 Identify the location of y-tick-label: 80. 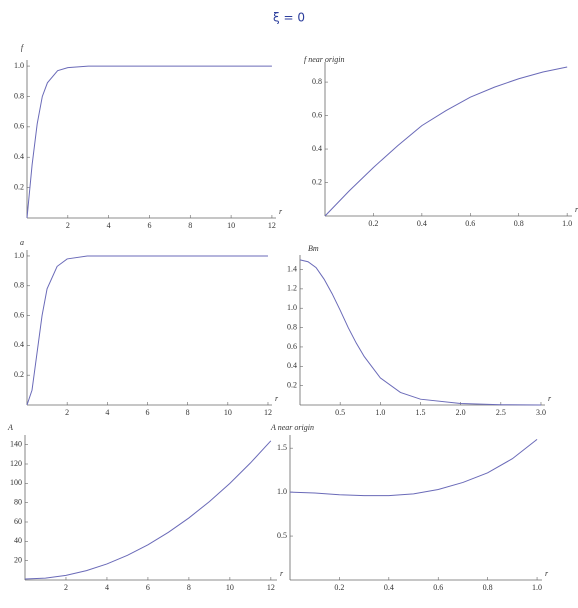
(18, 501).